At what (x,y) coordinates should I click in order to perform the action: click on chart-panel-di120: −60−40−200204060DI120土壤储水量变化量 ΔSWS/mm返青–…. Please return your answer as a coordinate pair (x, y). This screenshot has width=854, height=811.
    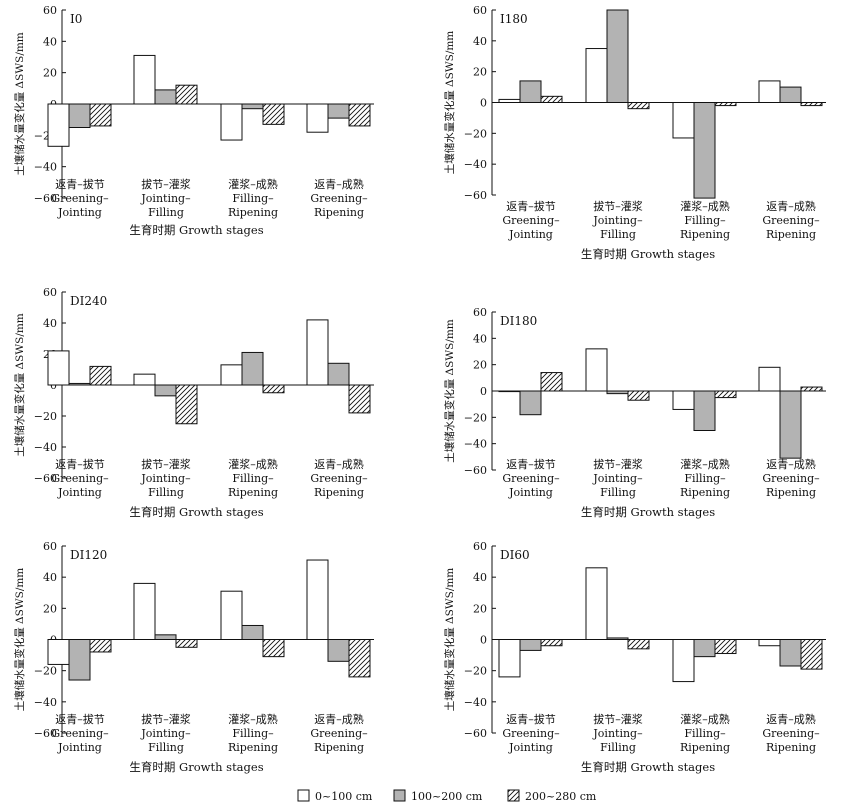
    Looking at the image, I should click on (193, 657).